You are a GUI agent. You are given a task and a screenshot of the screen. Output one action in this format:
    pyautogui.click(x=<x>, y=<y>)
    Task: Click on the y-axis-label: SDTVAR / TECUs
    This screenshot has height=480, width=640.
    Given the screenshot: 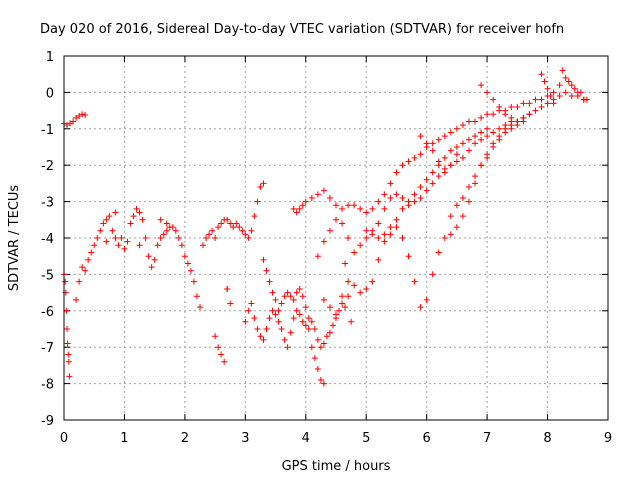 What is the action you would take?
    pyautogui.click(x=14, y=238)
    